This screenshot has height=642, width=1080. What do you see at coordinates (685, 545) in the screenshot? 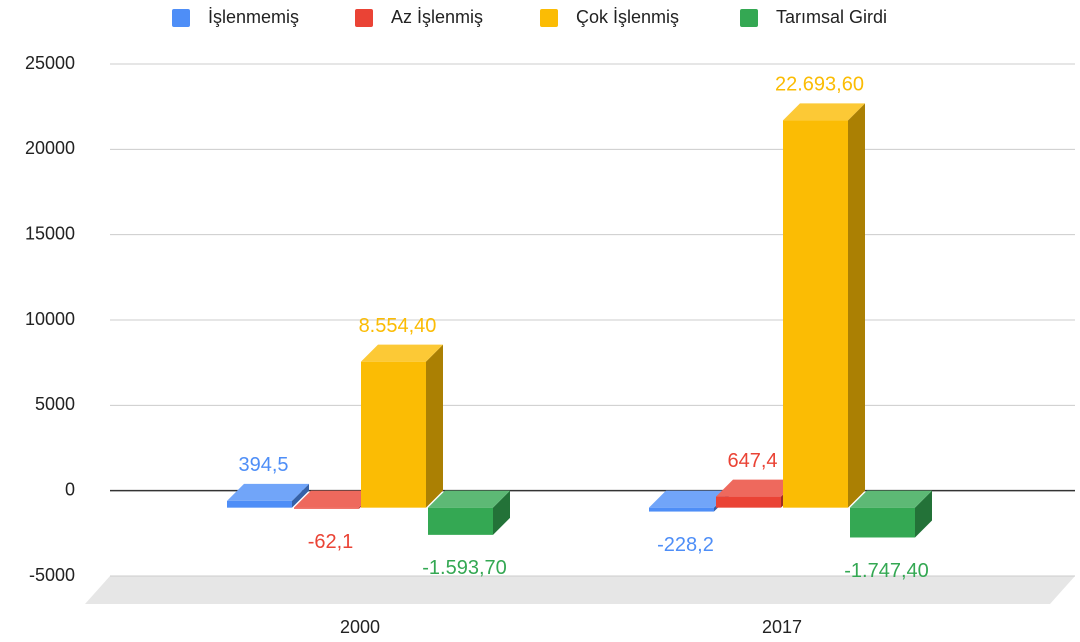
I see `value-label: -228,2` at bounding box center [685, 545].